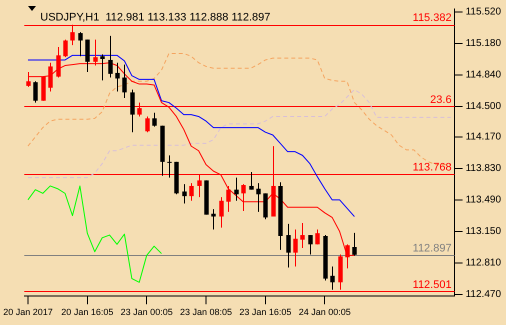  I want to click on y-tick-label: 115.520, so click(484, 12).